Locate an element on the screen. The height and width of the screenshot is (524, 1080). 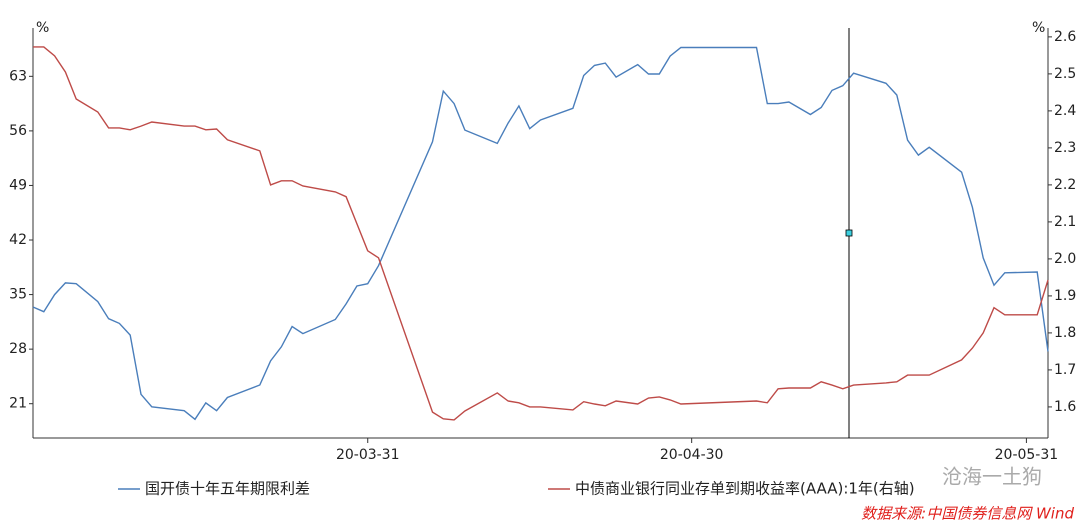
y2-tick-label: 1.6 is located at coordinates (1065, 407).